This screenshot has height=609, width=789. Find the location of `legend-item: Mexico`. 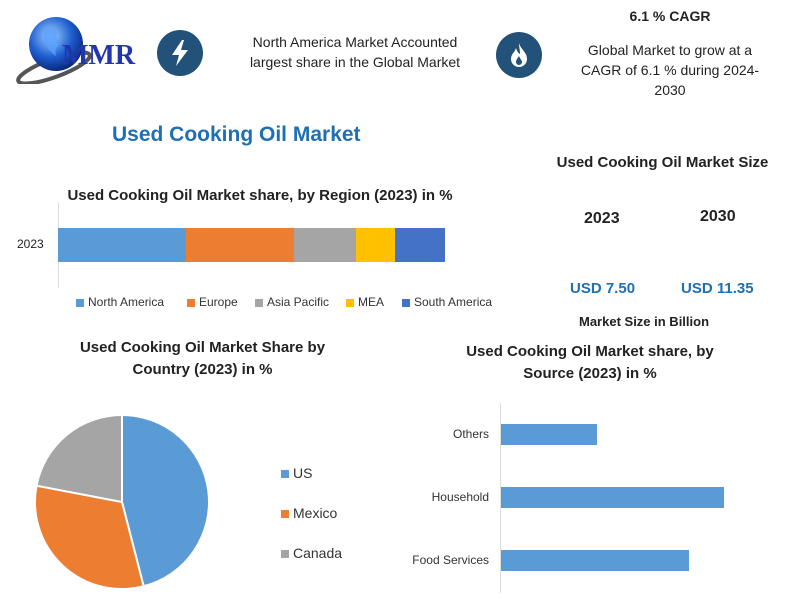

legend-item: Mexico is located at coordinates (309, 513).